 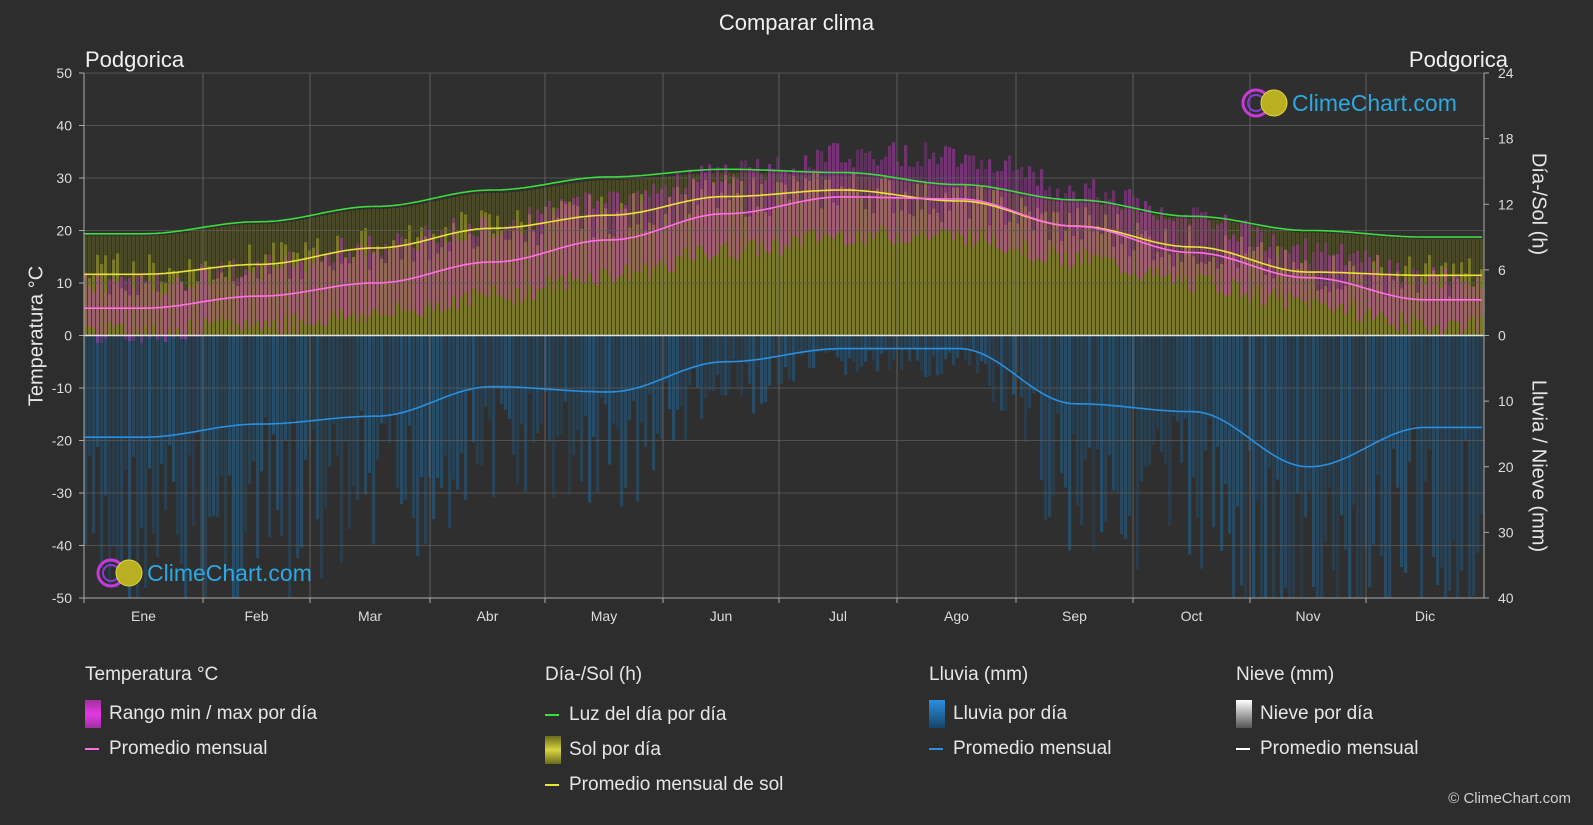 What do you see at coordinates (203, 573) in the screenshot?
I see `logo-bottom: ClimeChart.com` at bounding box center [203, 573].